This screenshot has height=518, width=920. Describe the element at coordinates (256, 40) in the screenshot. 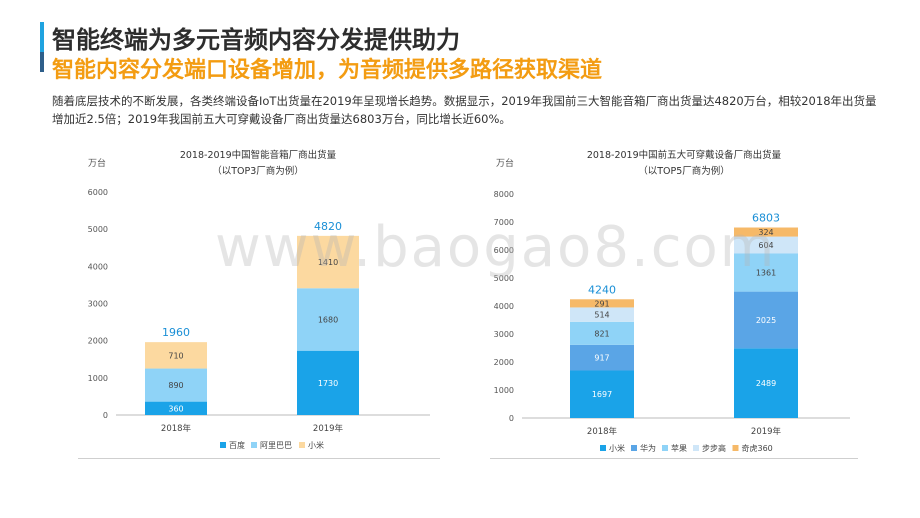

I see `page-title: 智能终端为多元音频内容分发提供助力` at that location.